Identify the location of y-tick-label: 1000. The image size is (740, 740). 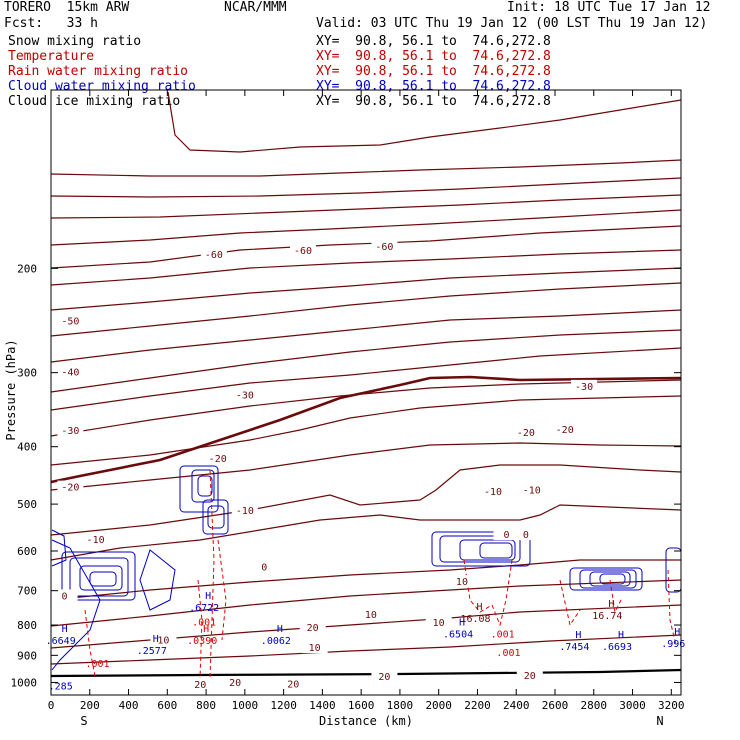
(24, 682).